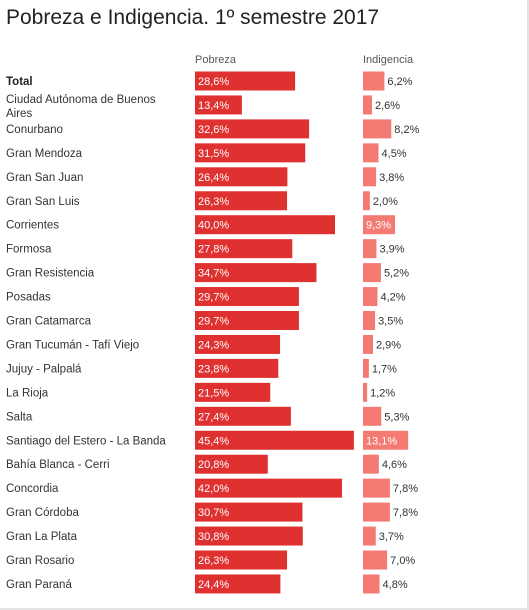  What do you see at coordinates (213, 298) in the screenshot?
I see `pobreza-value-label-posadas: 29,7%` at bounding box center [213, 298].